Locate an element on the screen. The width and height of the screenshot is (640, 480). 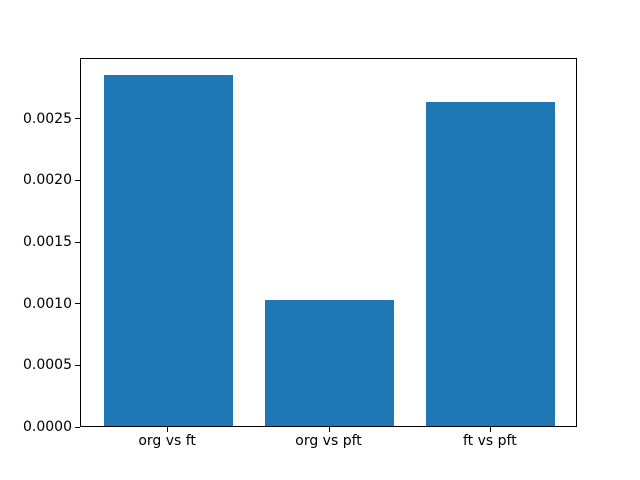
y-tick-label-0.0005: 0.0005 is located at coordinates (47, 365).